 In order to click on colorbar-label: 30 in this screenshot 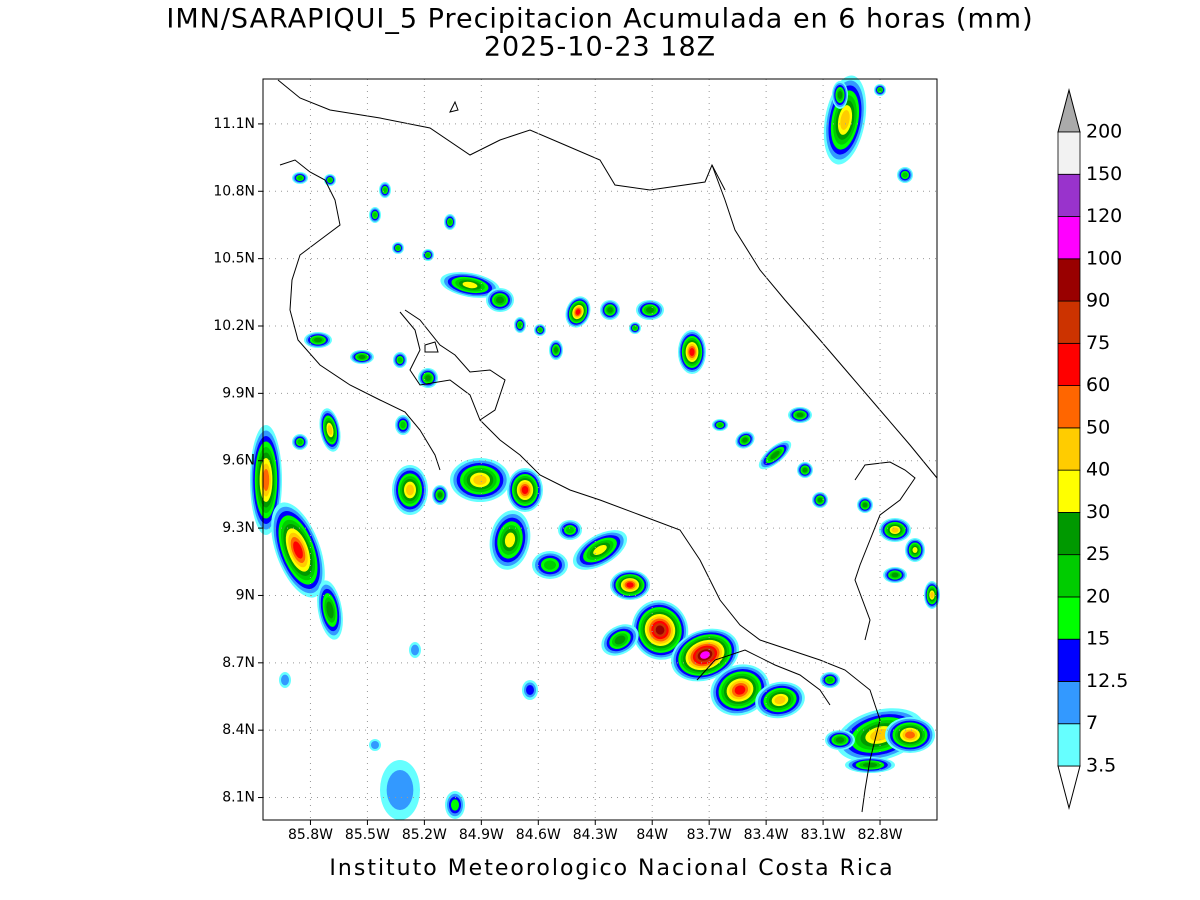, I will do `click(1098, 512)`.